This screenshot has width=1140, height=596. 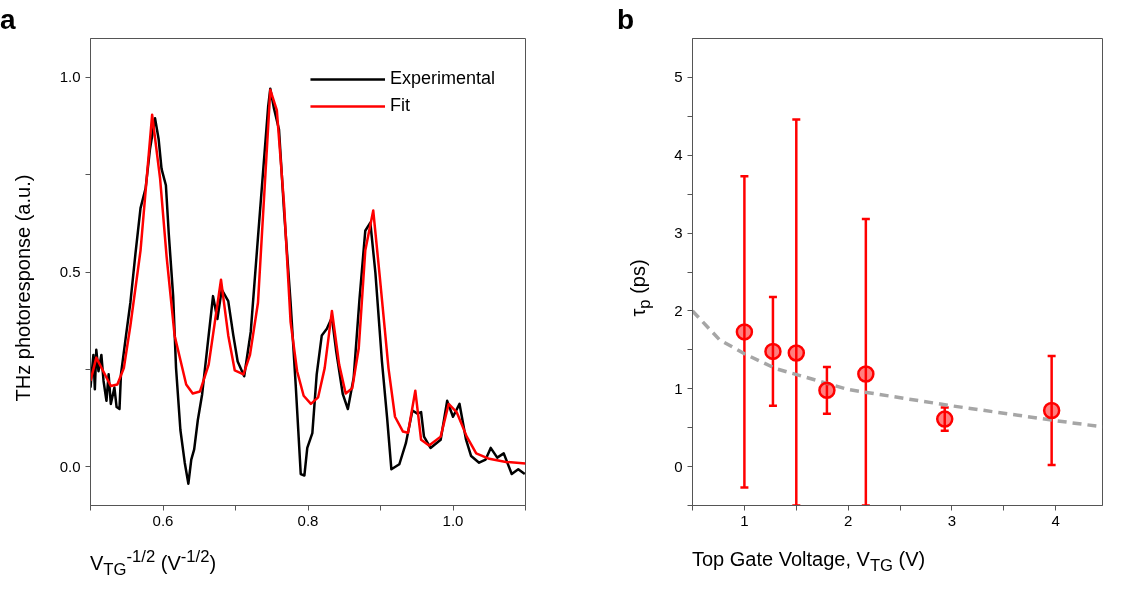 I want to click on x-tick-label: 0.8, so click(x=308, y=520).